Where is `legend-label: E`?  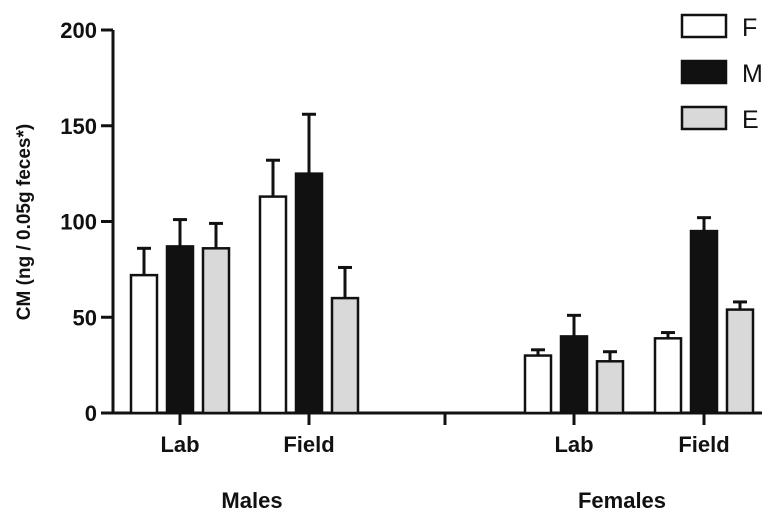
legend-label: E is located at coordinates (750, 120).